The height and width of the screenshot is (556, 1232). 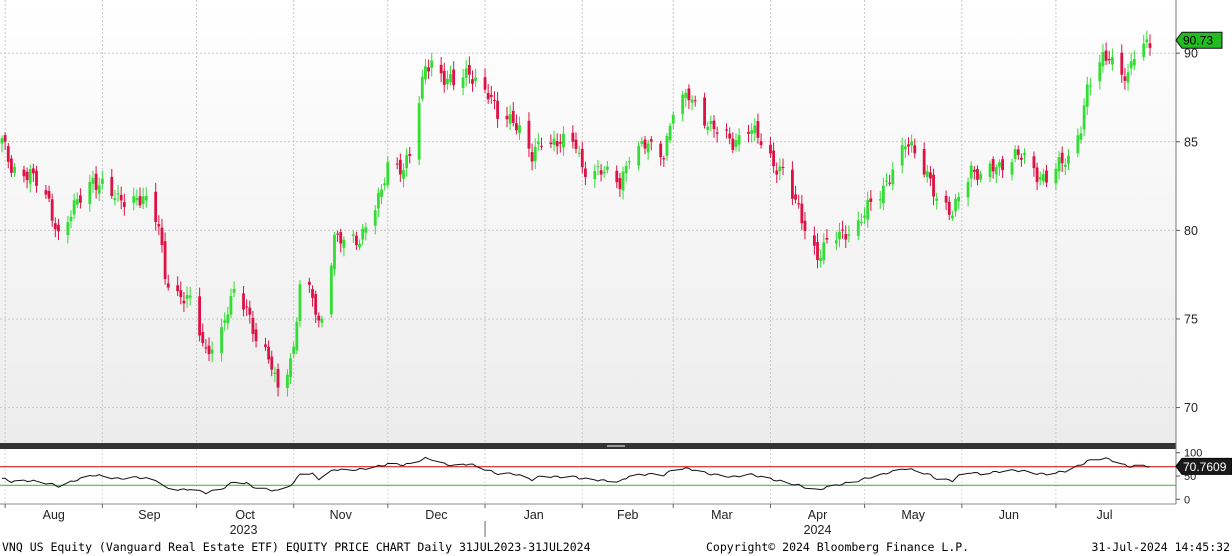 I want to click on price-tick-label: 80, so click(x=1191, y=231).